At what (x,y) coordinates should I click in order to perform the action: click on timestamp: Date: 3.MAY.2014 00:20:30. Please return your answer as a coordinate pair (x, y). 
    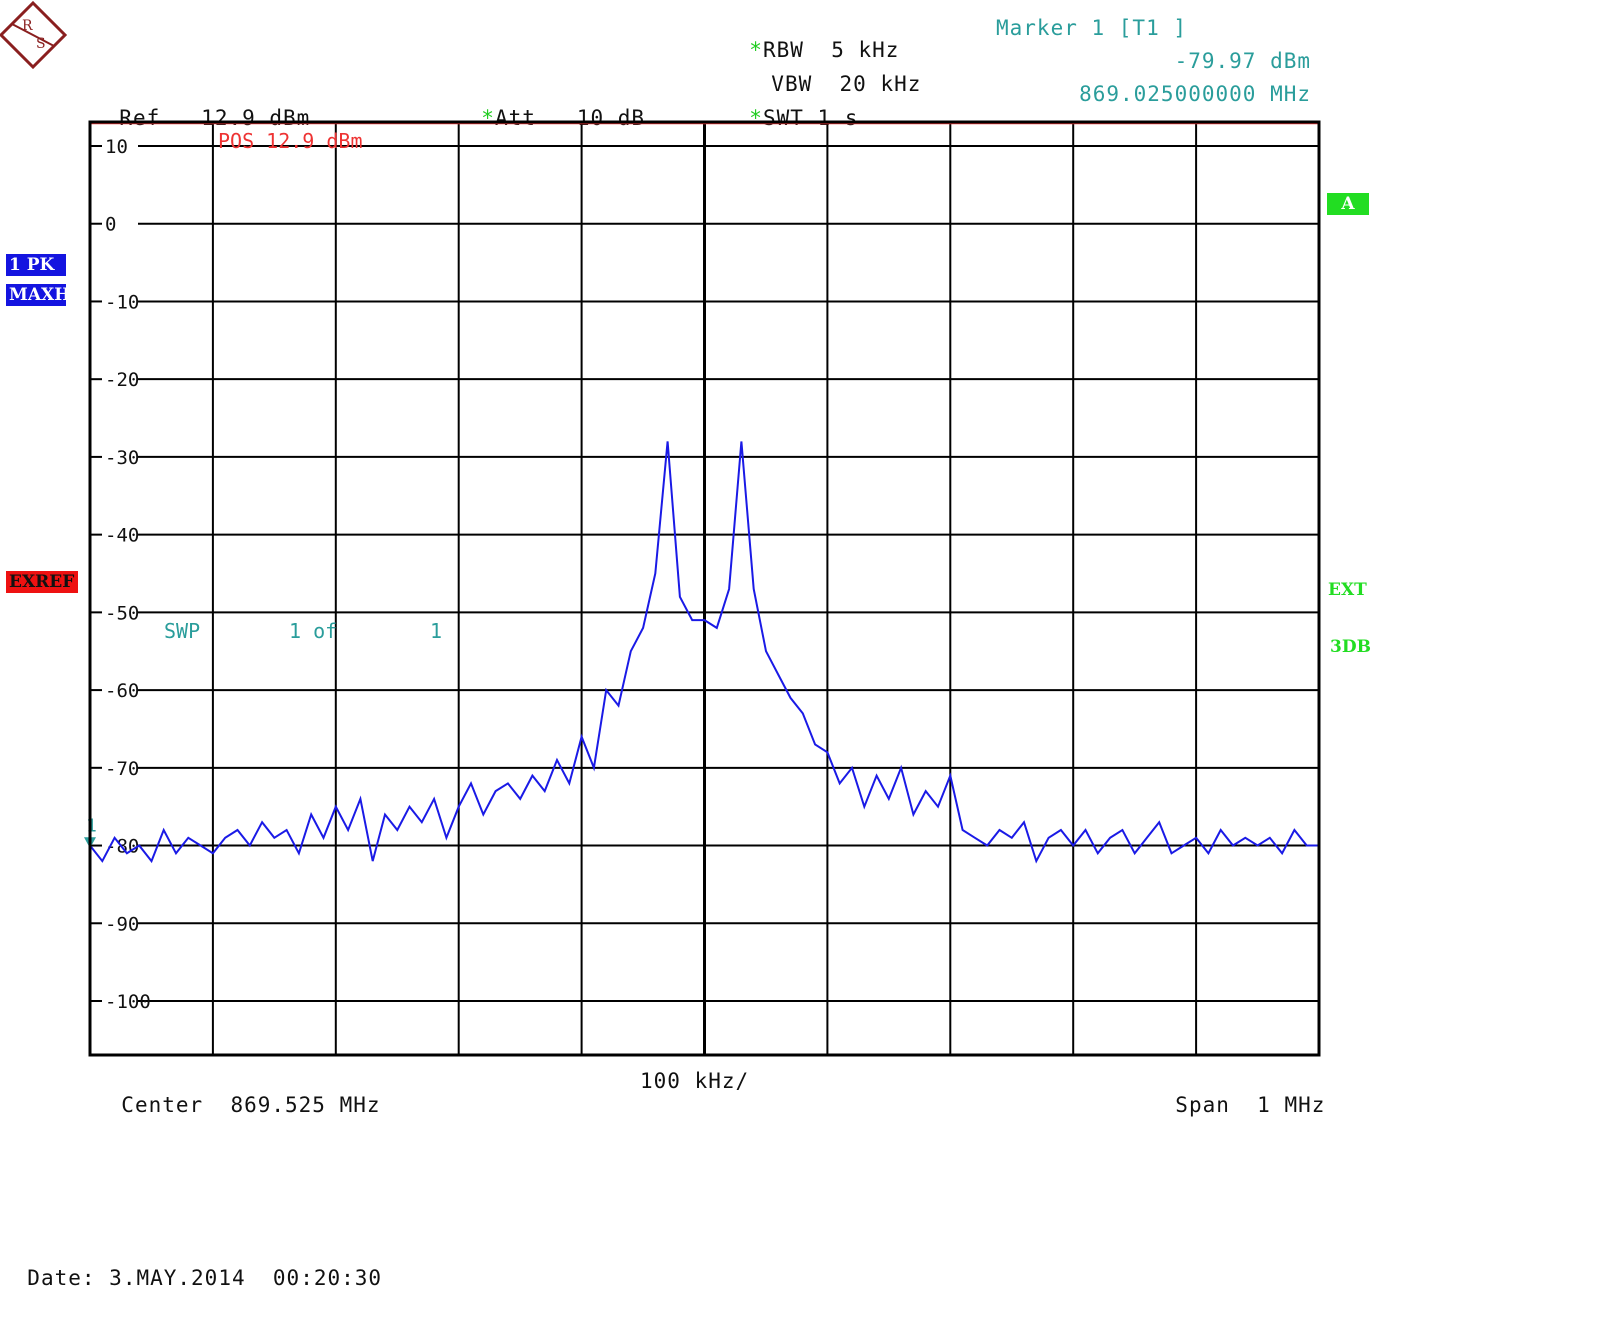
    Looking at the image, I should click on (191, 1266).